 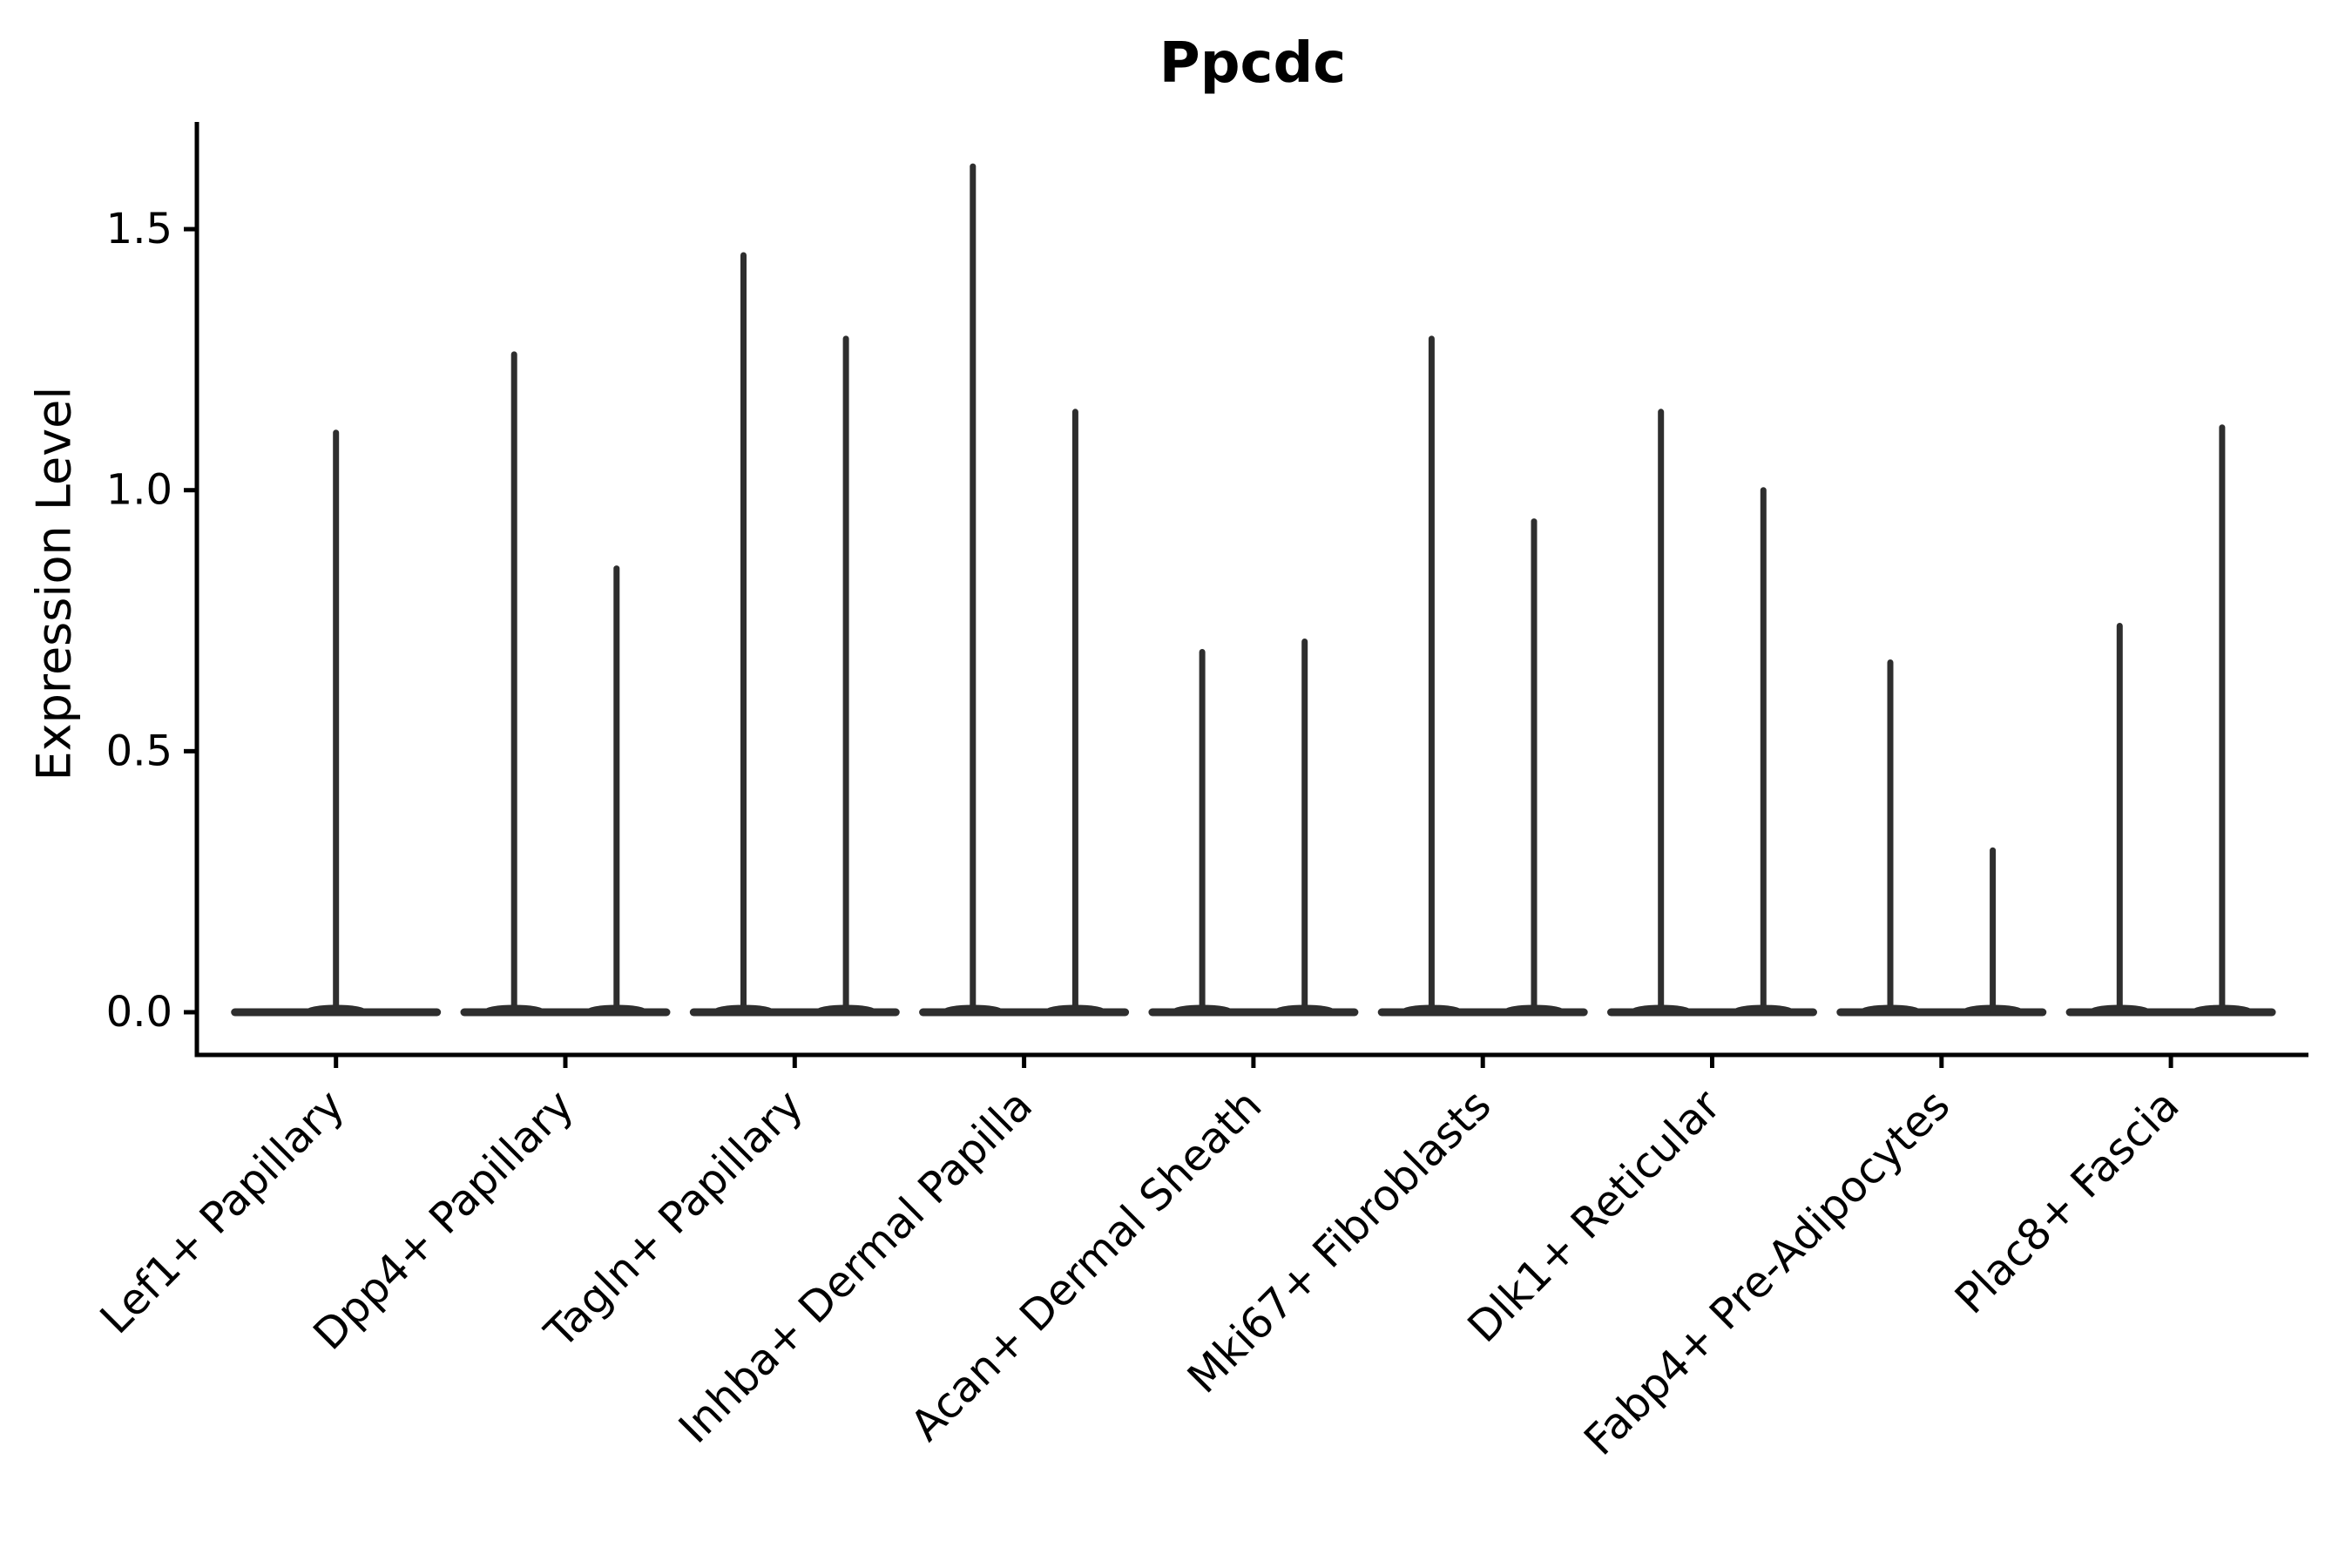 I want to click on x-tick-label: Fabp4+ Pre-Adipocytes, so click(x=1767, y=1272).